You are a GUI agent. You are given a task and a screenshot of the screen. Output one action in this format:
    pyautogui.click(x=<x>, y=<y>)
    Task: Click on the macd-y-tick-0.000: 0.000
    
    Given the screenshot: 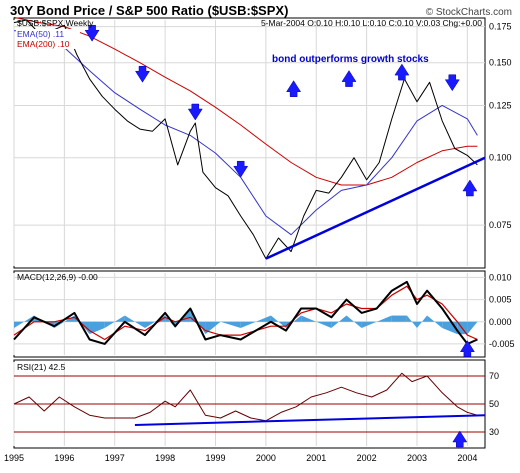 What is the action you would take?
    pyautogui.click(x=500, y=322)
    